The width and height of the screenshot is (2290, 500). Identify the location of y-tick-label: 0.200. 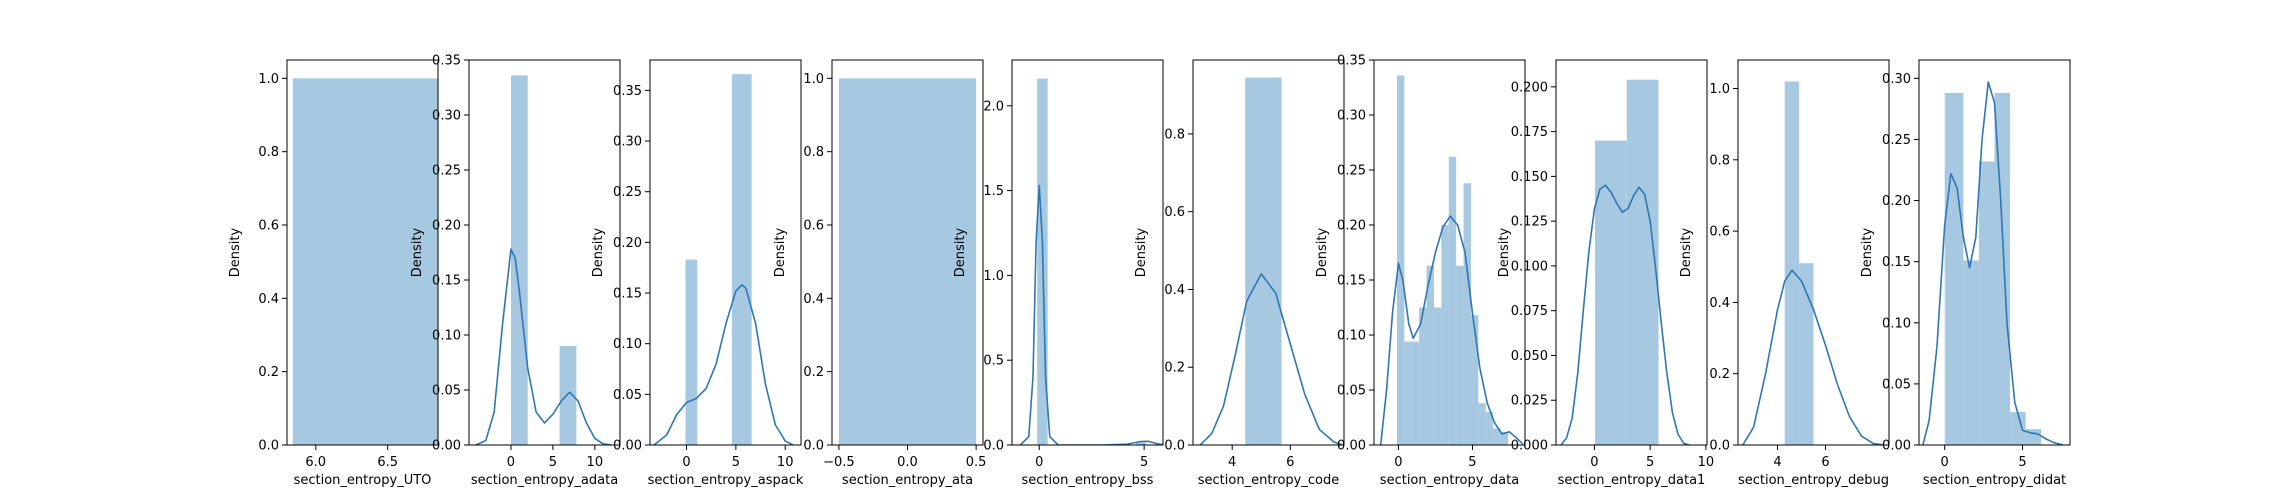
(1529, 87).